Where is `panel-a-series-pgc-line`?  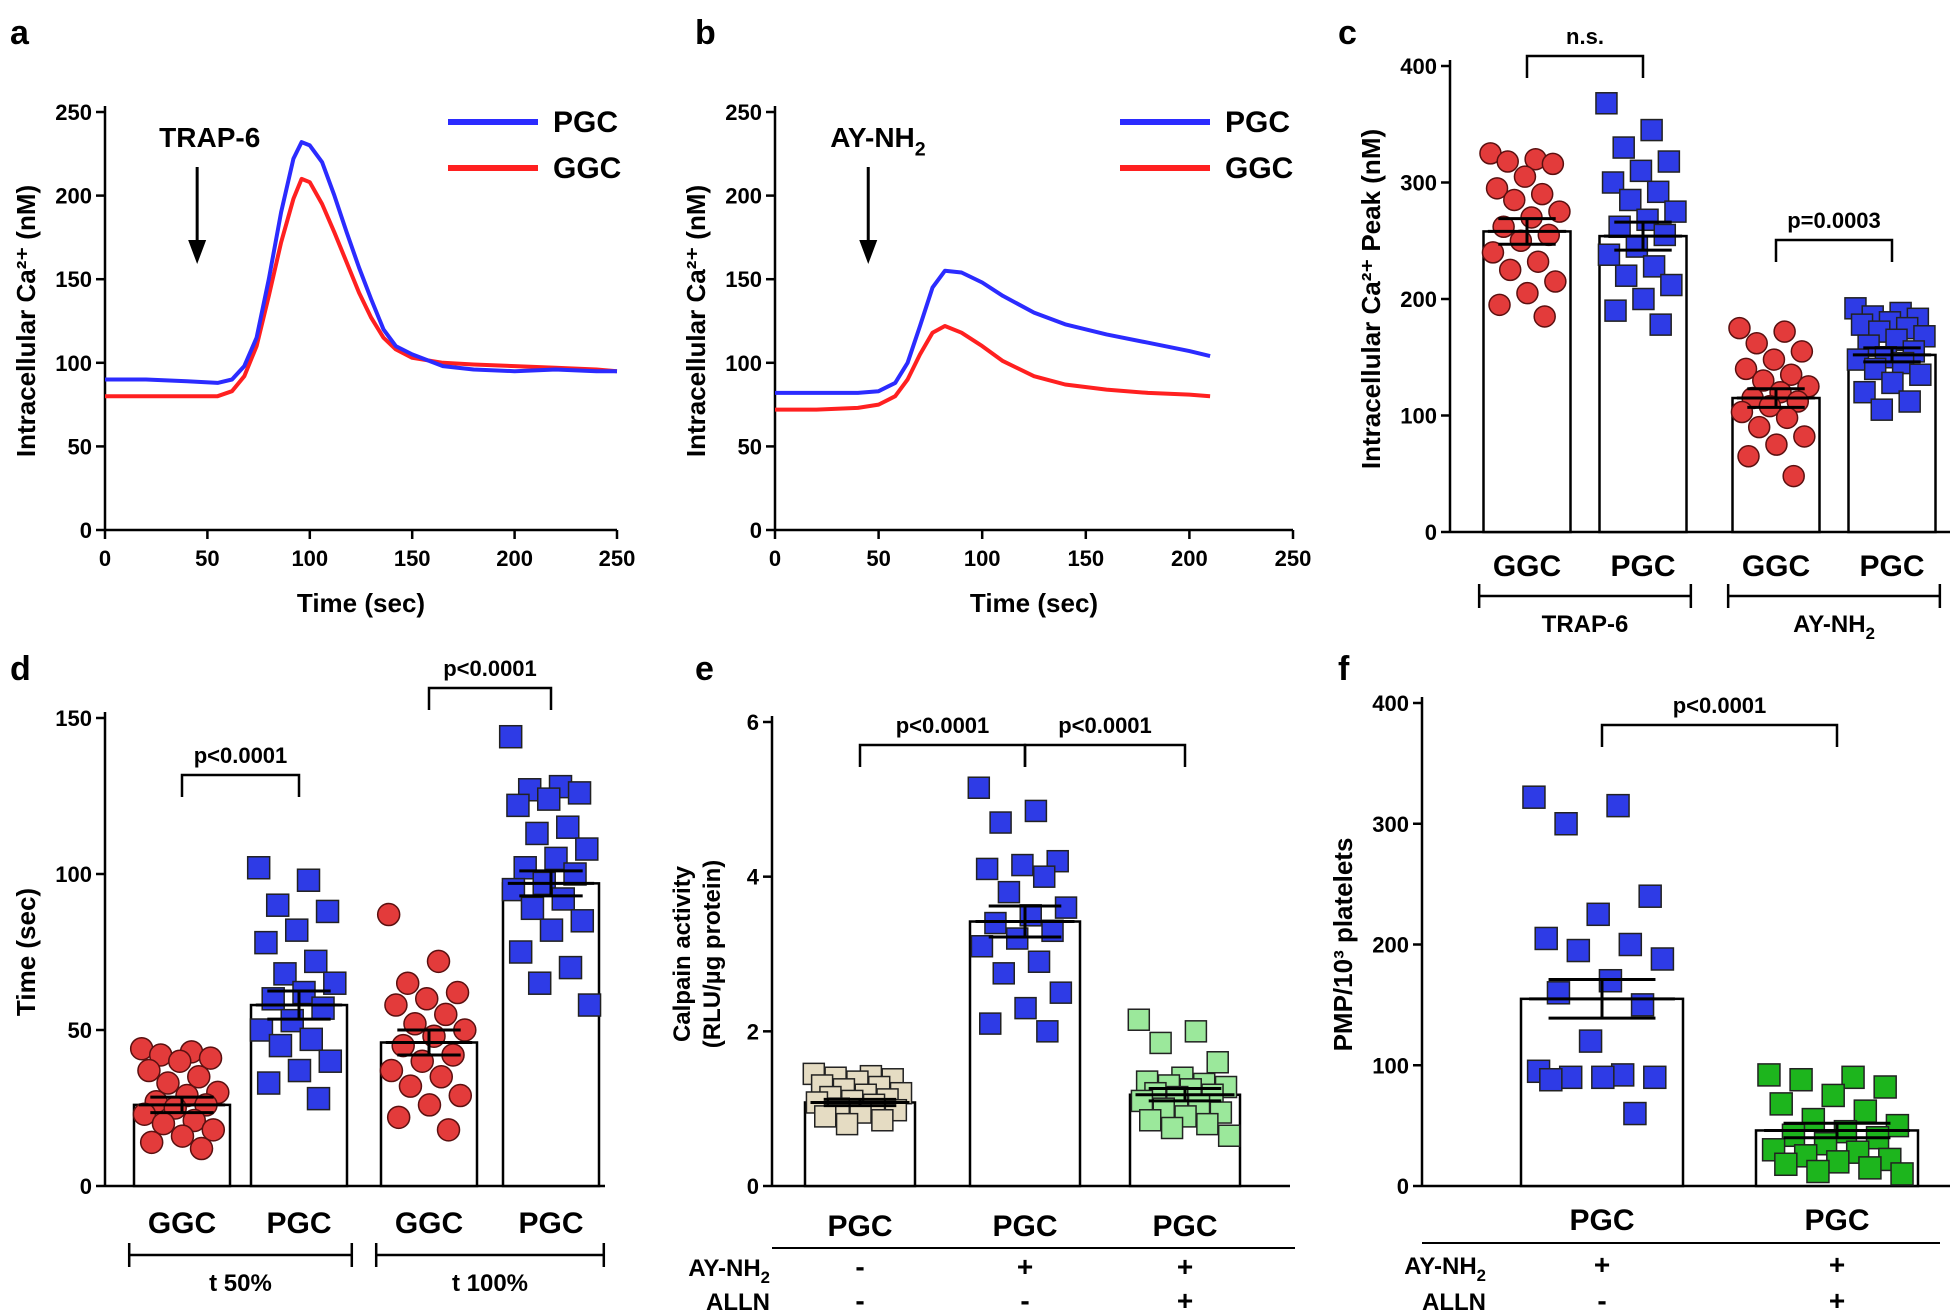
panel-a-series-pgc-line is located at coordinates (361, 262).